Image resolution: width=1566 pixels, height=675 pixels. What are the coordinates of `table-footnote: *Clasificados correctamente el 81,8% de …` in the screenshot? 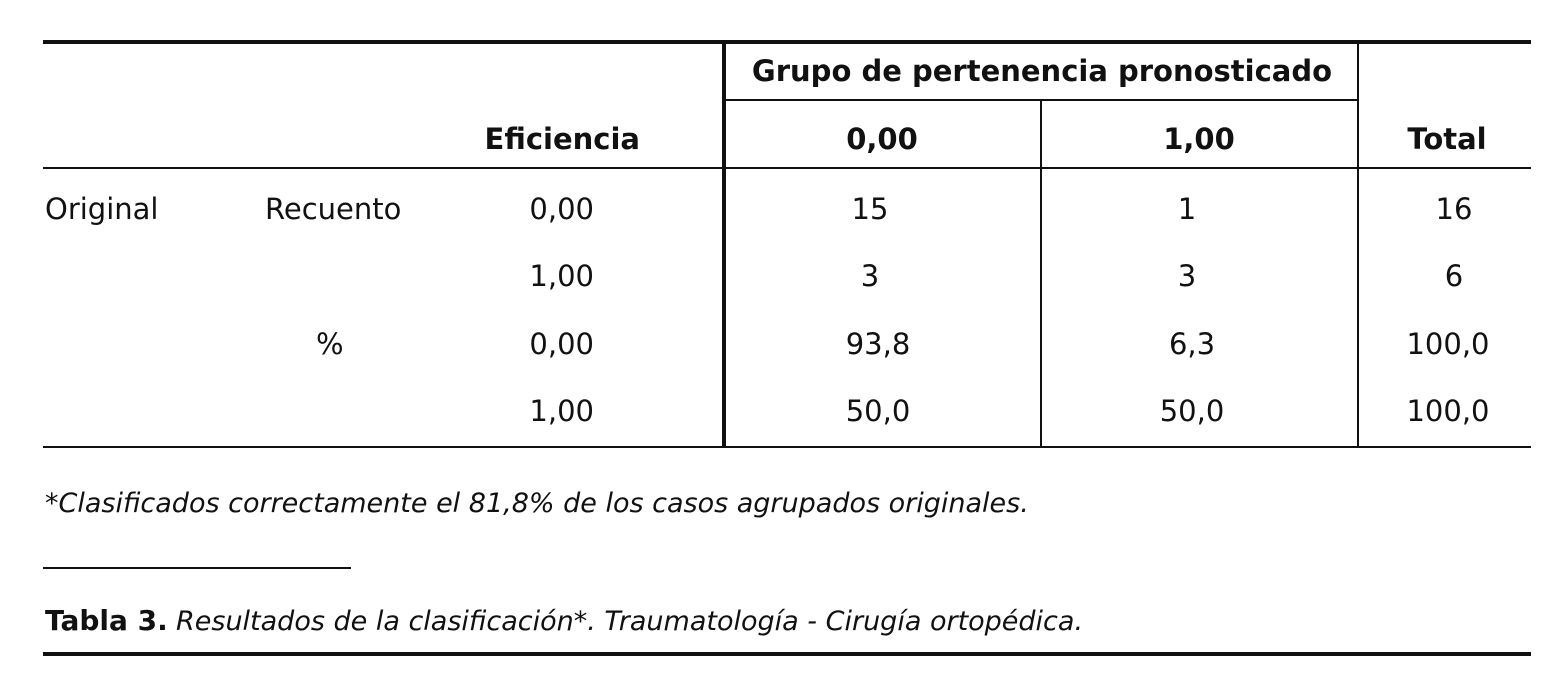 It's located at (537, 503).